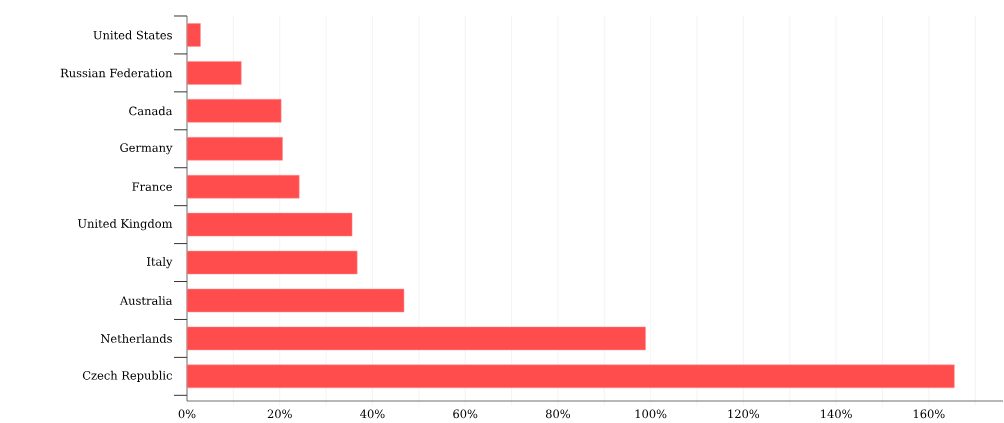 The height and width of the screenshot is (423, 1004). What do you see at coordinates (465, 414) in the screenshot?
I see `x-tick-label: 60%` at bounding box center [465, 414].